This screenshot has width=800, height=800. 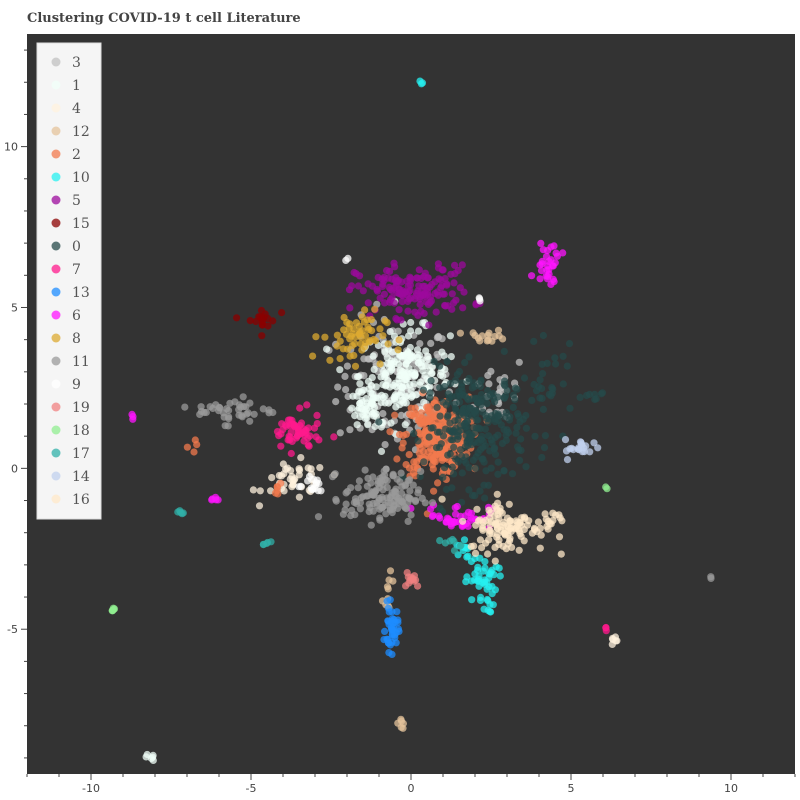 What do you see at coordinates (76, 316) in the screenshot?
I see `legend-label: 6` at bounding box center [76, 316].